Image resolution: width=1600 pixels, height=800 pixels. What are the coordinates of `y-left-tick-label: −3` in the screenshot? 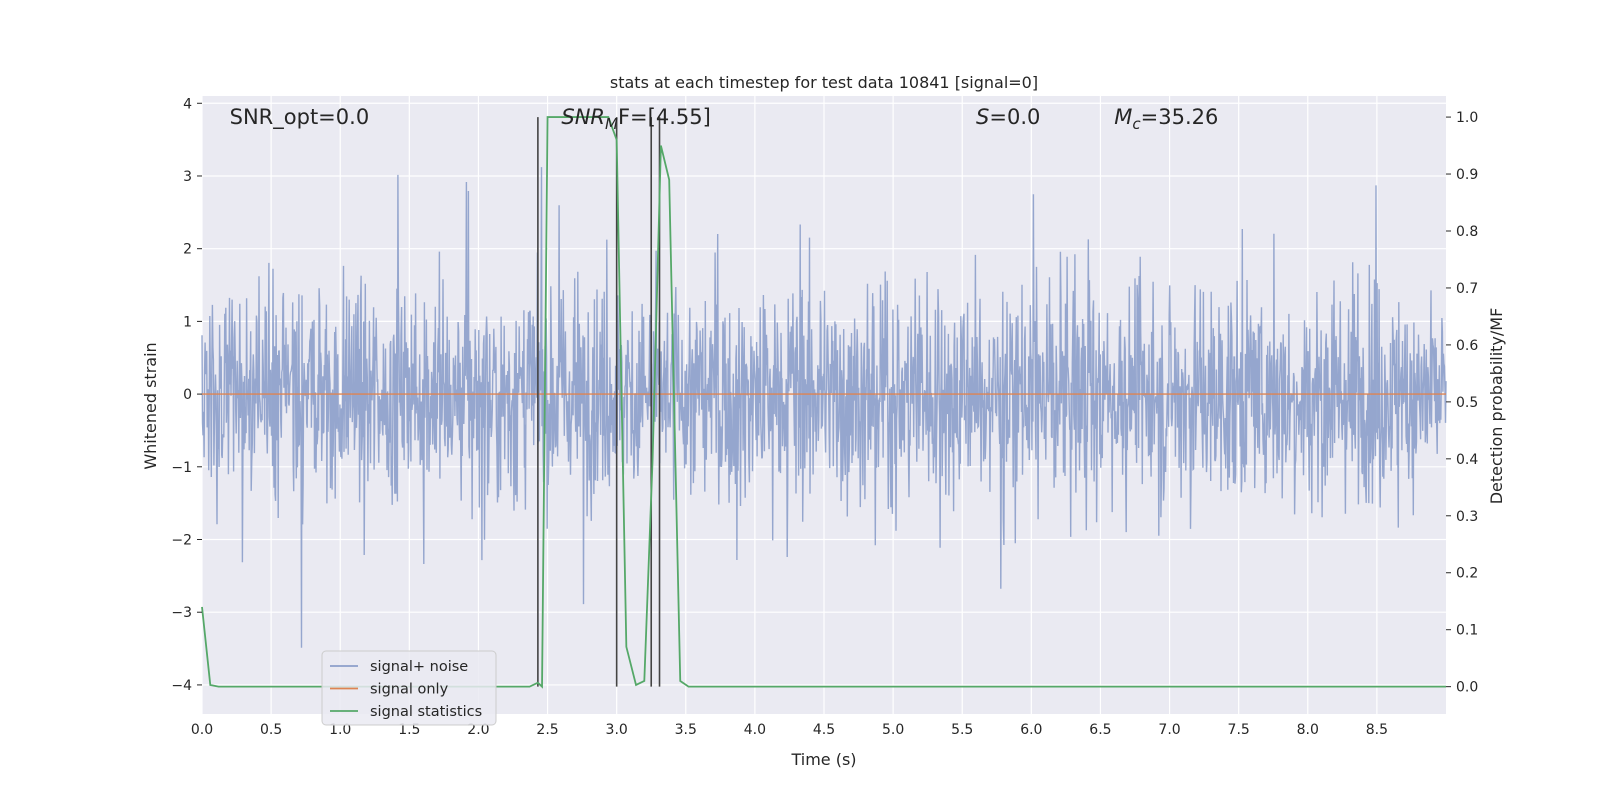 It's located at (181, 613).